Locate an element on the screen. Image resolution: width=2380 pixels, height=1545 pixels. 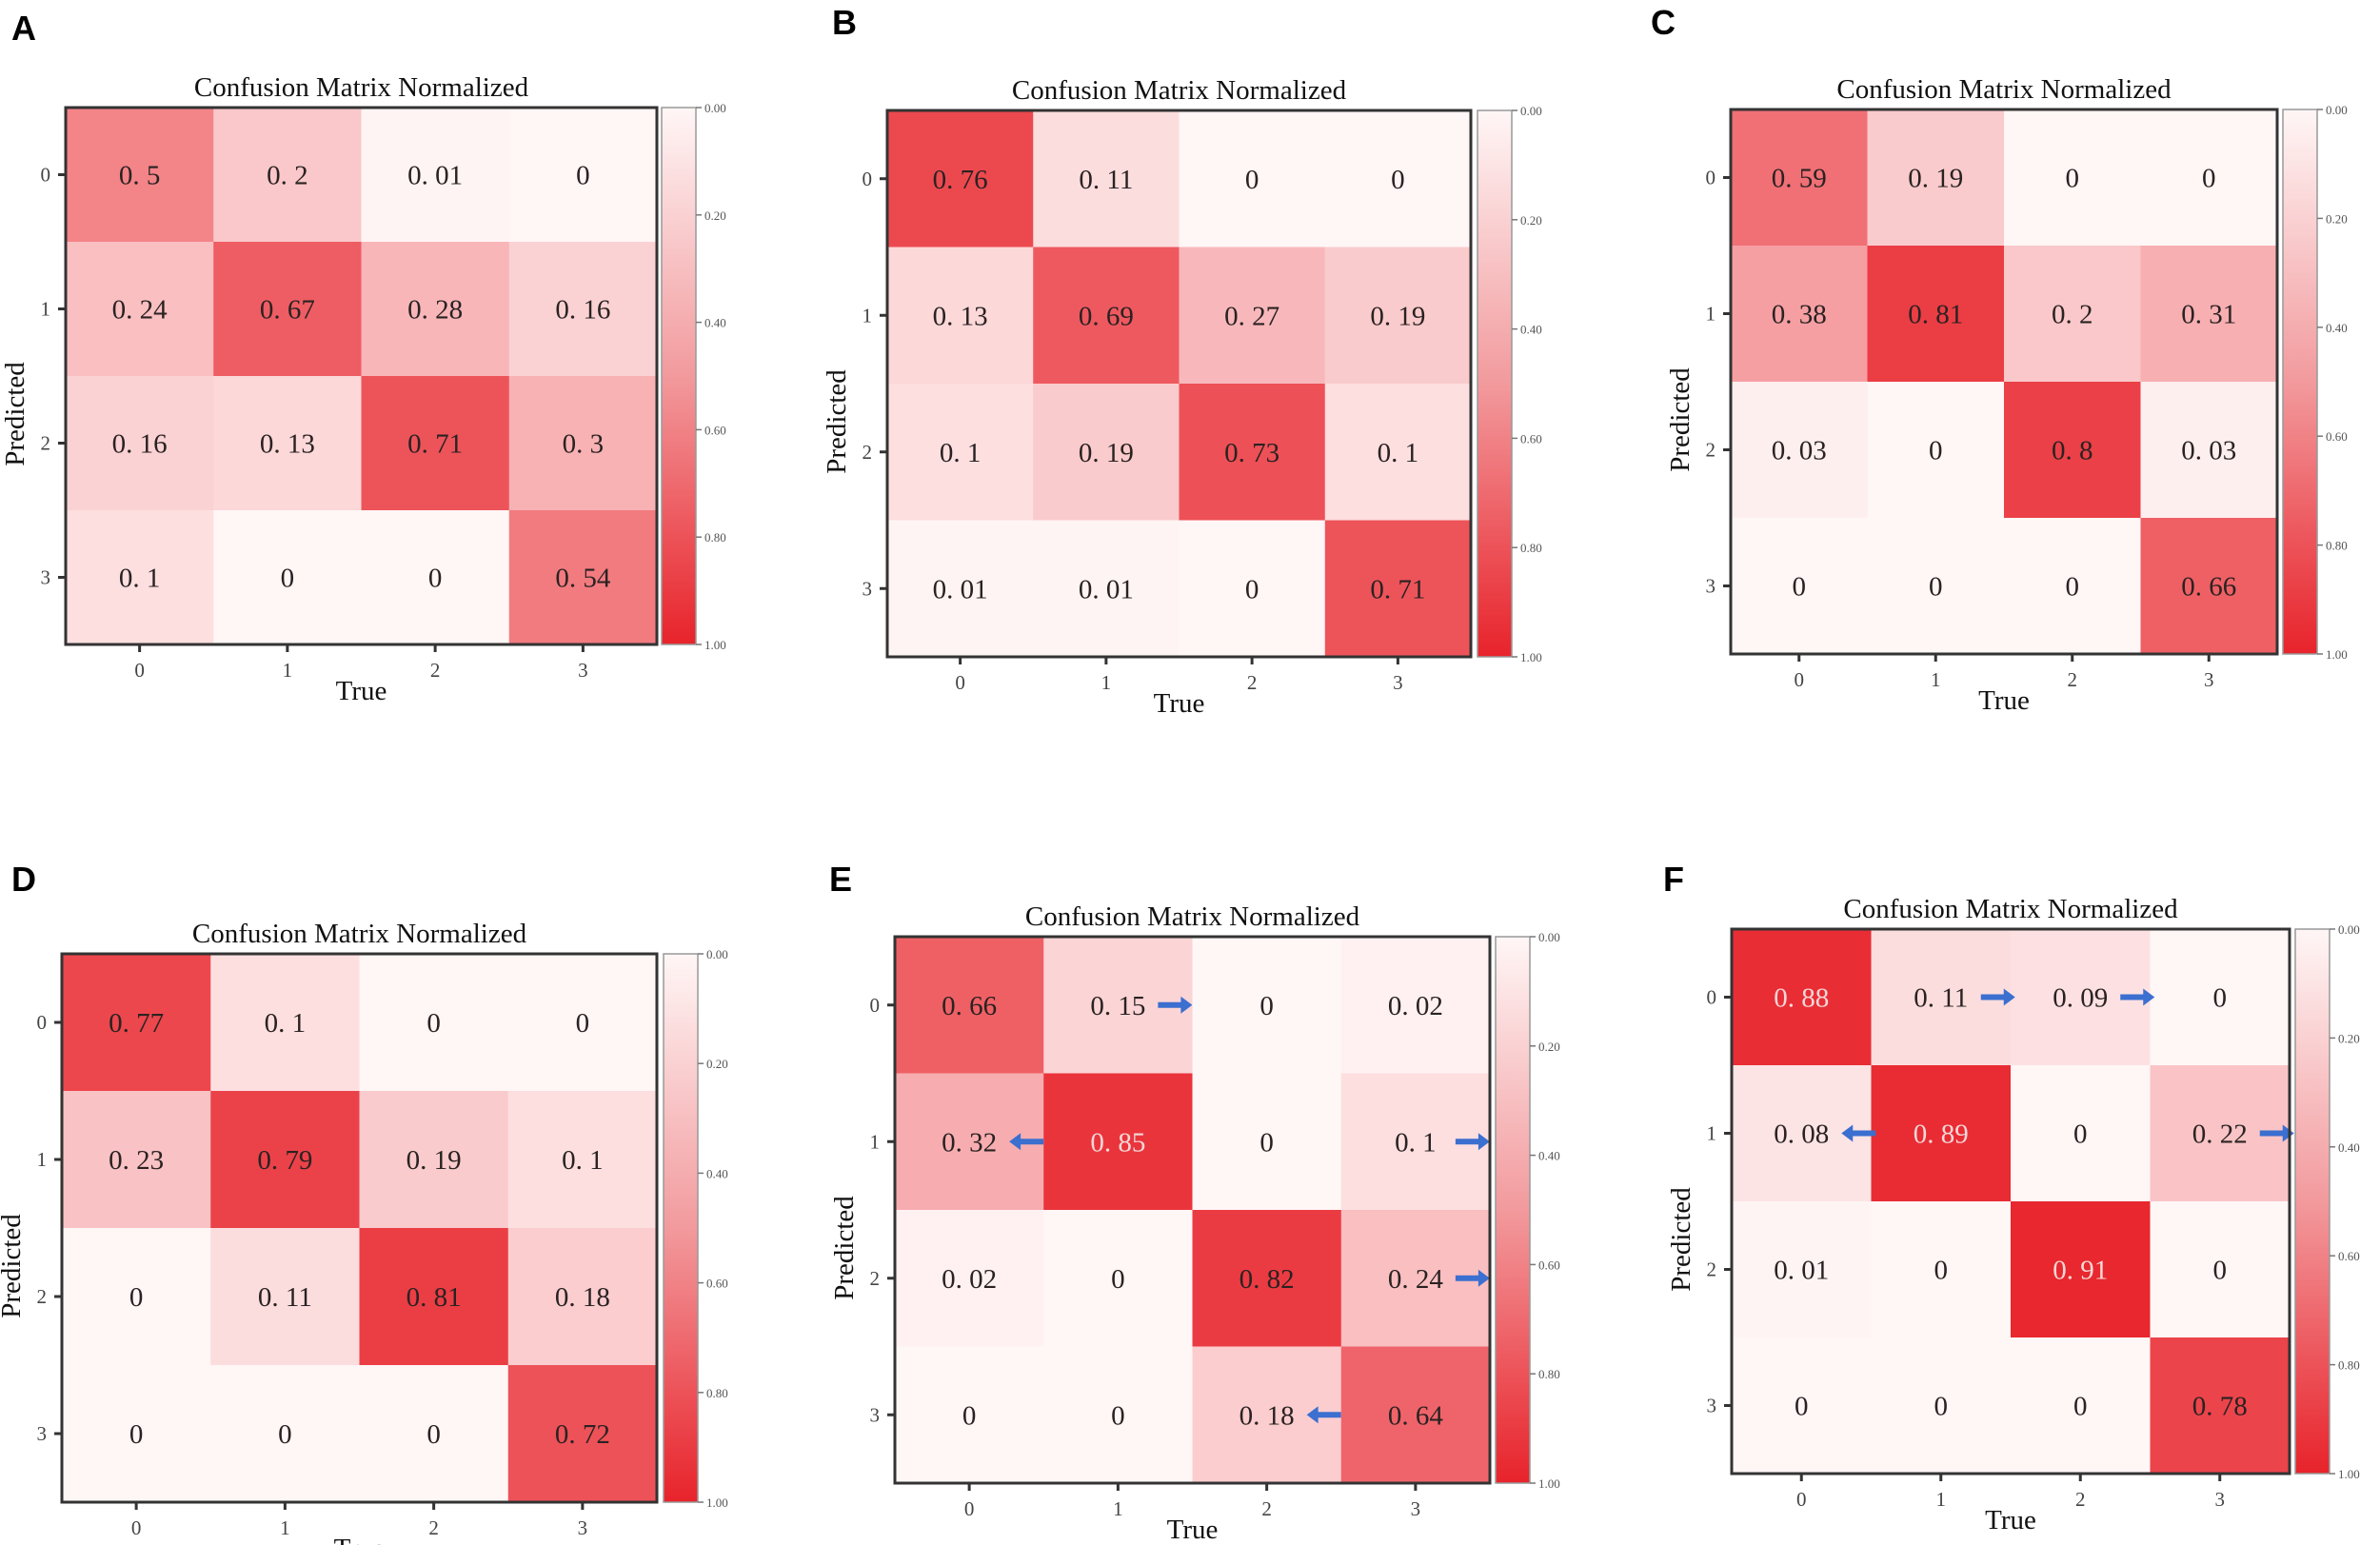
cell-value: 0. 16 is located at coordinates (582, 310).